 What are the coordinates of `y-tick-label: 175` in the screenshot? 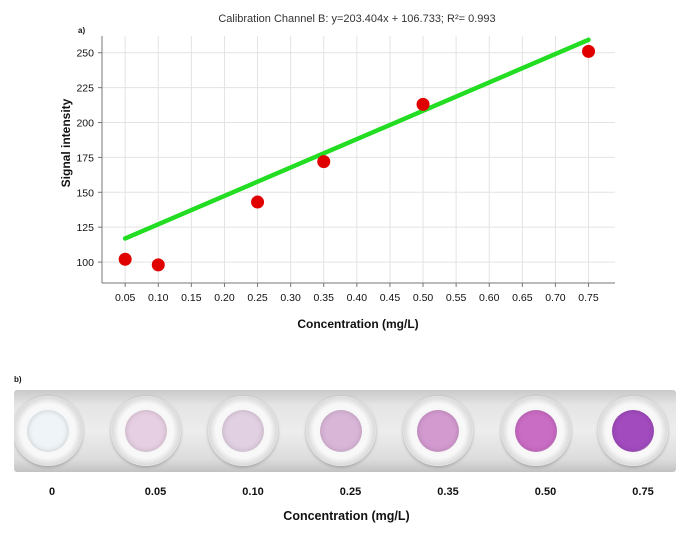 It's located at (85, 158).